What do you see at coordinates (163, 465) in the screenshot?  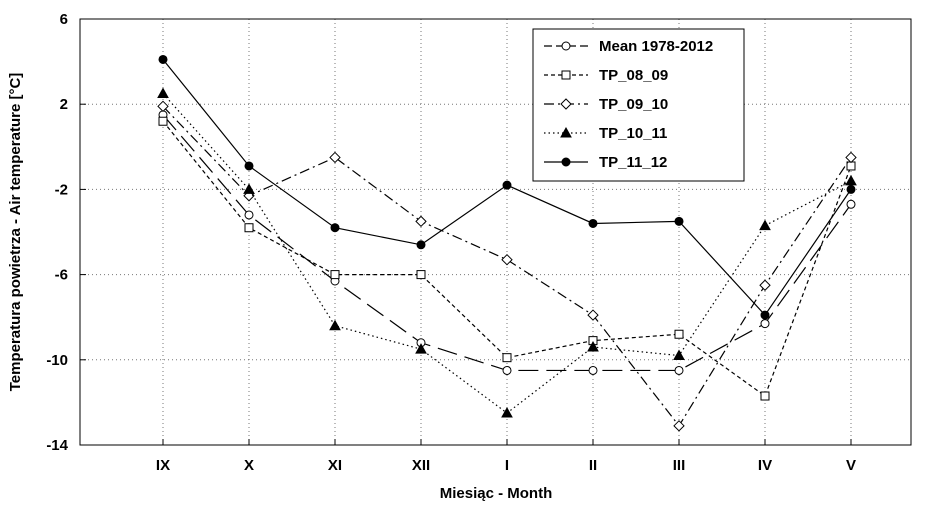 I see `x-tick-label: IX` at bounding box center [163, 465].